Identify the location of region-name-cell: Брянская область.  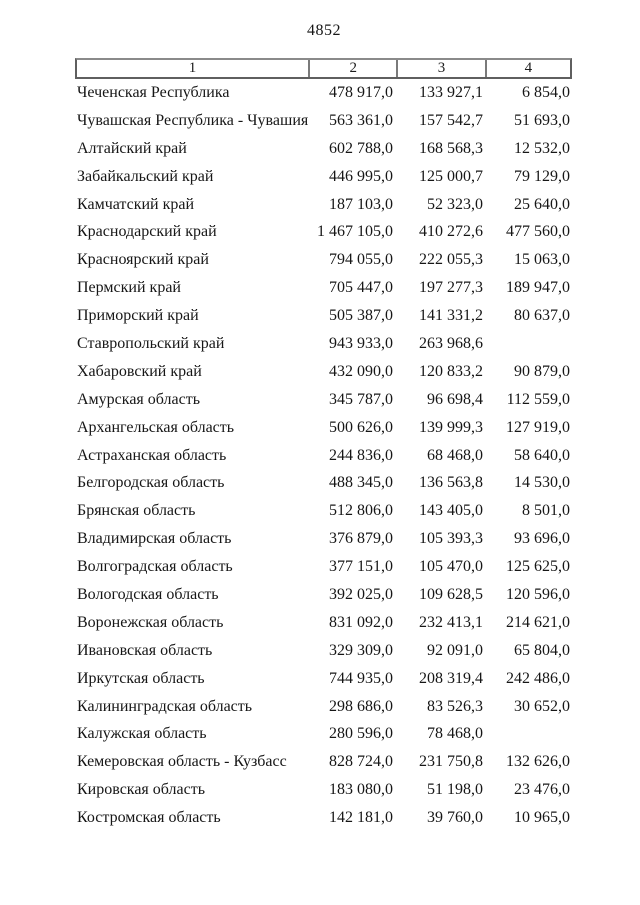
(136, 511).